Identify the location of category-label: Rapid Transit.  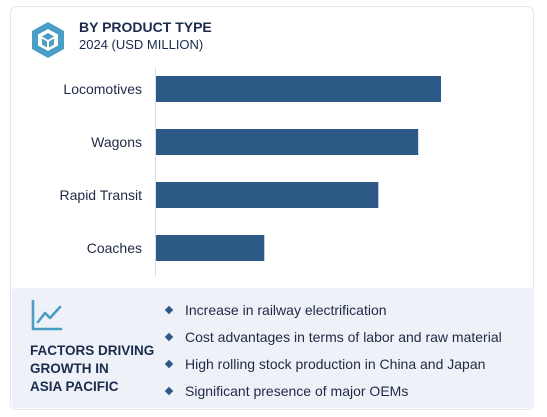
(101, 195).